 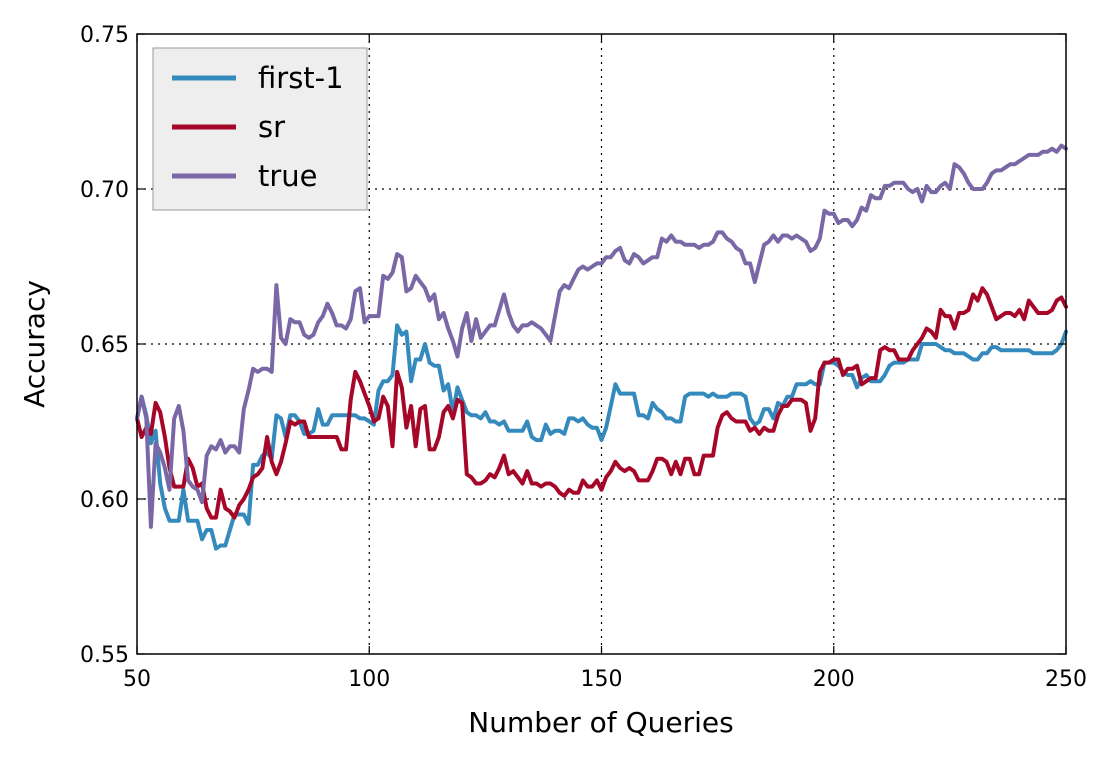 I want to click on x-tick-labels: 50 100 150 200 250, so click(x=605, y=679).